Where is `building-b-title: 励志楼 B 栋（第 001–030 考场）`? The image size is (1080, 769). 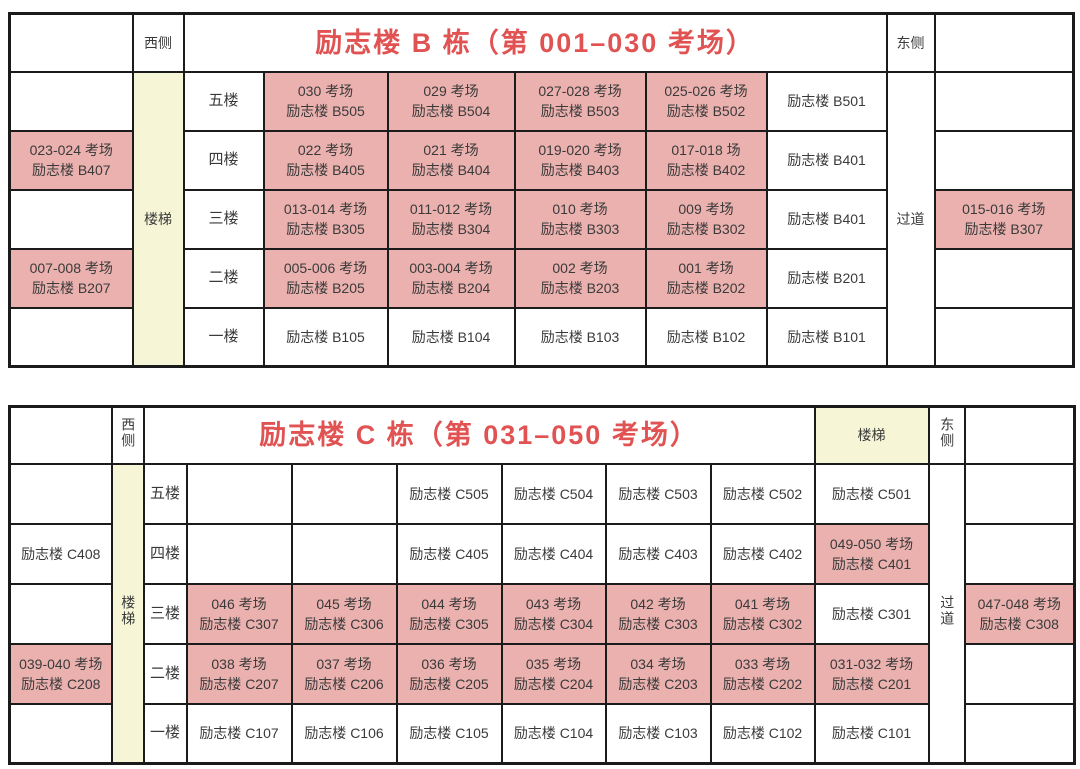 building-b-title: 励志楼 B 栋（第 001–030 考场） is located at coordinates (535, 42).